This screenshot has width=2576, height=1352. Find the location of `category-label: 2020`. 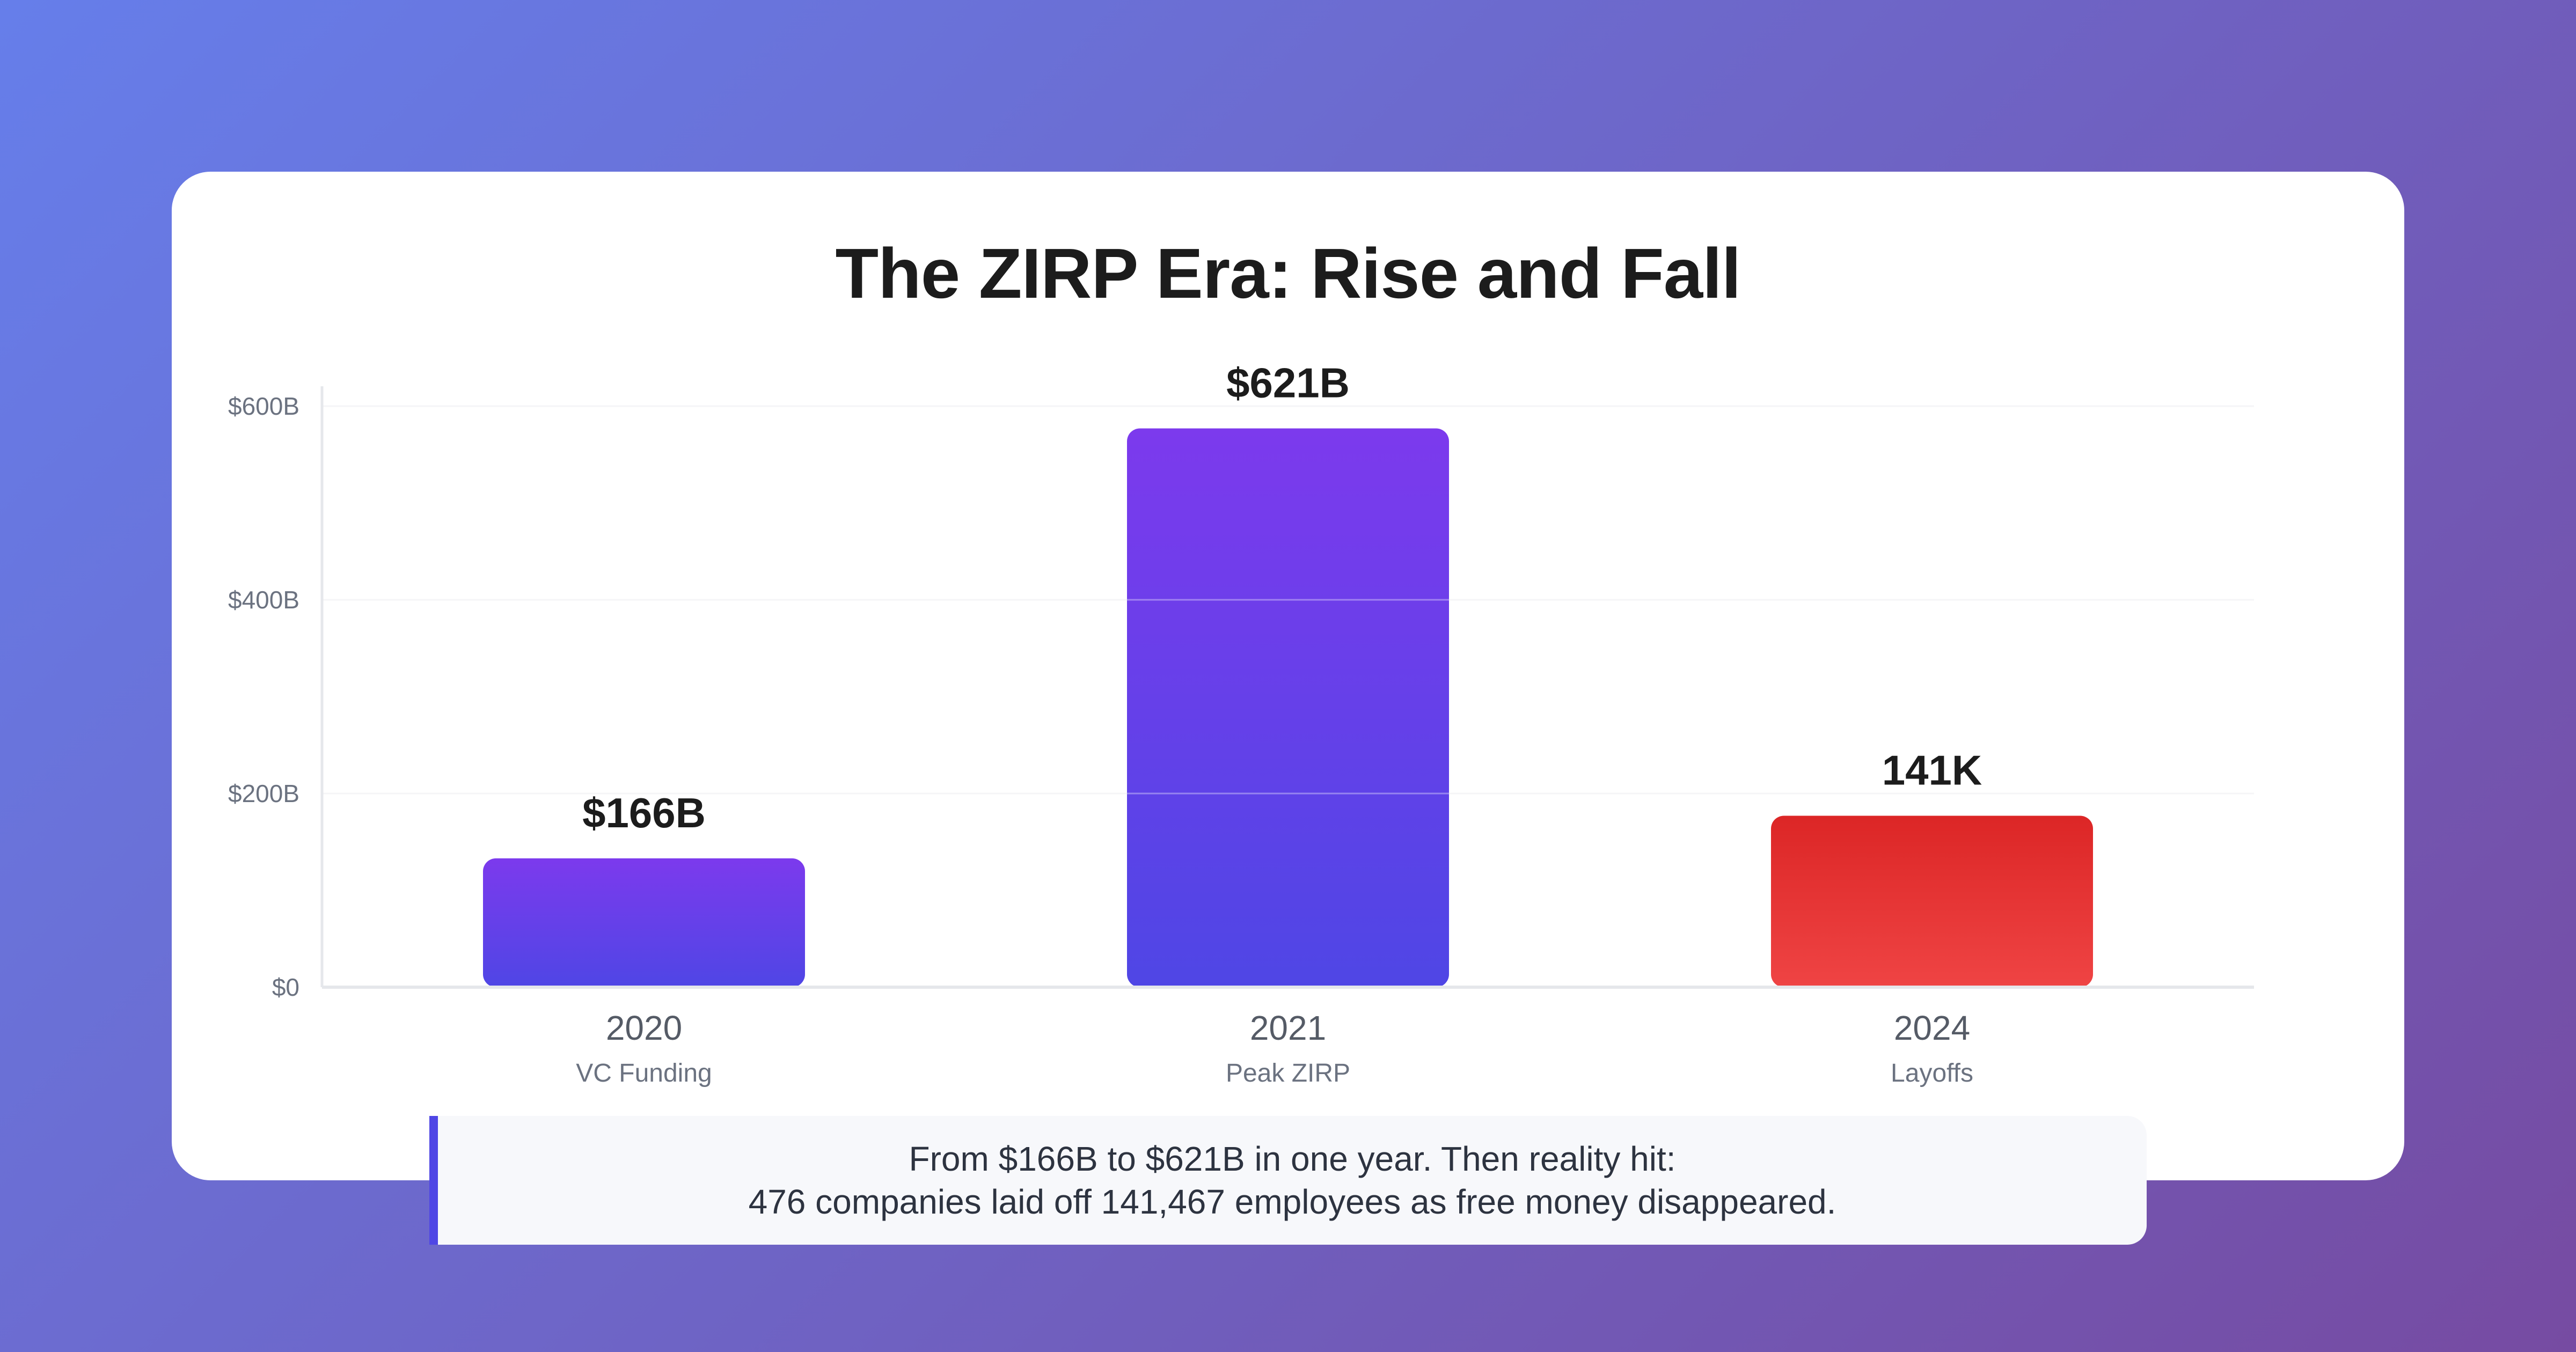

category-label: 2020 is located at coordinates (644, 1028).